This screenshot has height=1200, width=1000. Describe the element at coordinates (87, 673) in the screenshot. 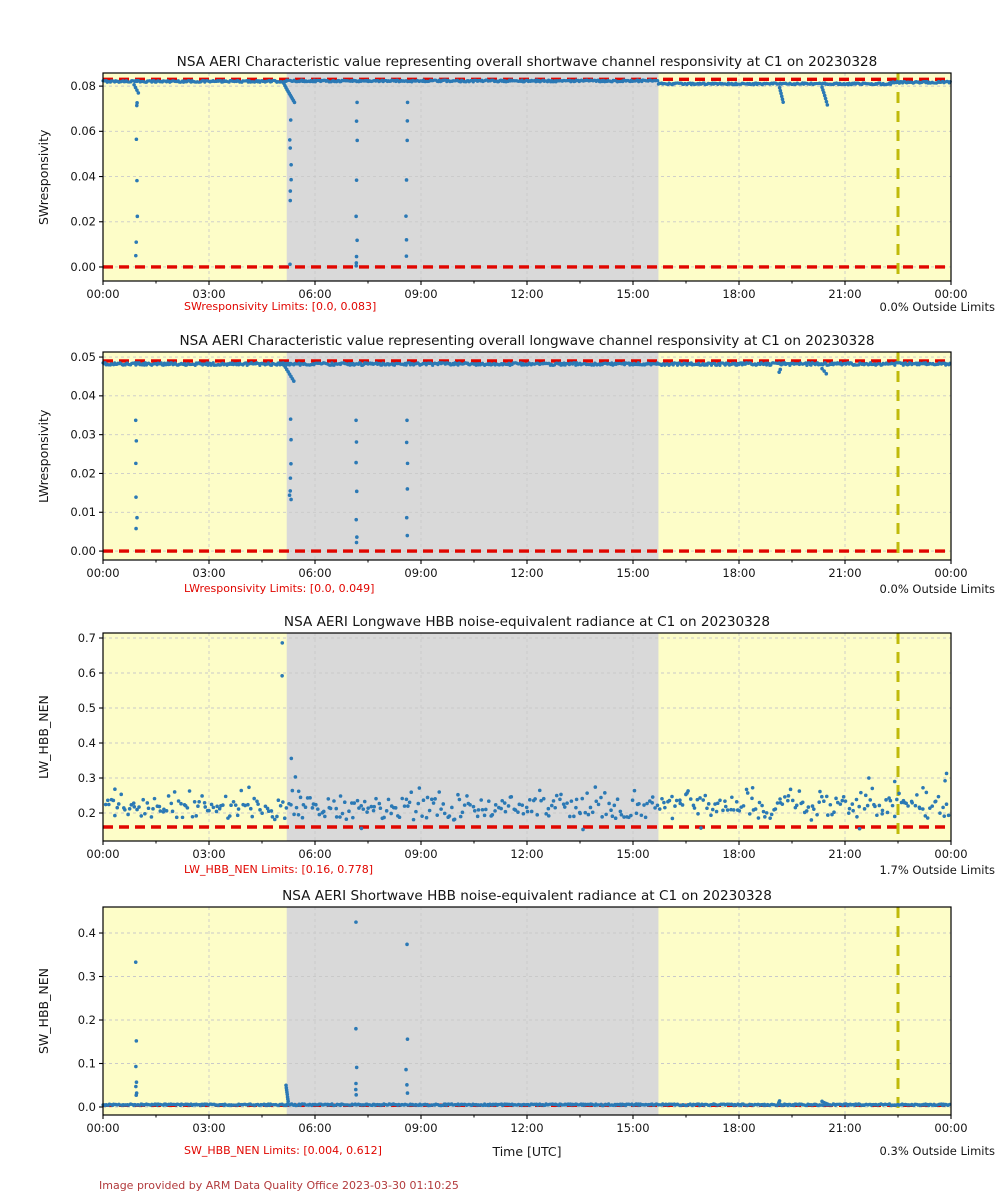

I see `svg-text: 0.6` at that location.